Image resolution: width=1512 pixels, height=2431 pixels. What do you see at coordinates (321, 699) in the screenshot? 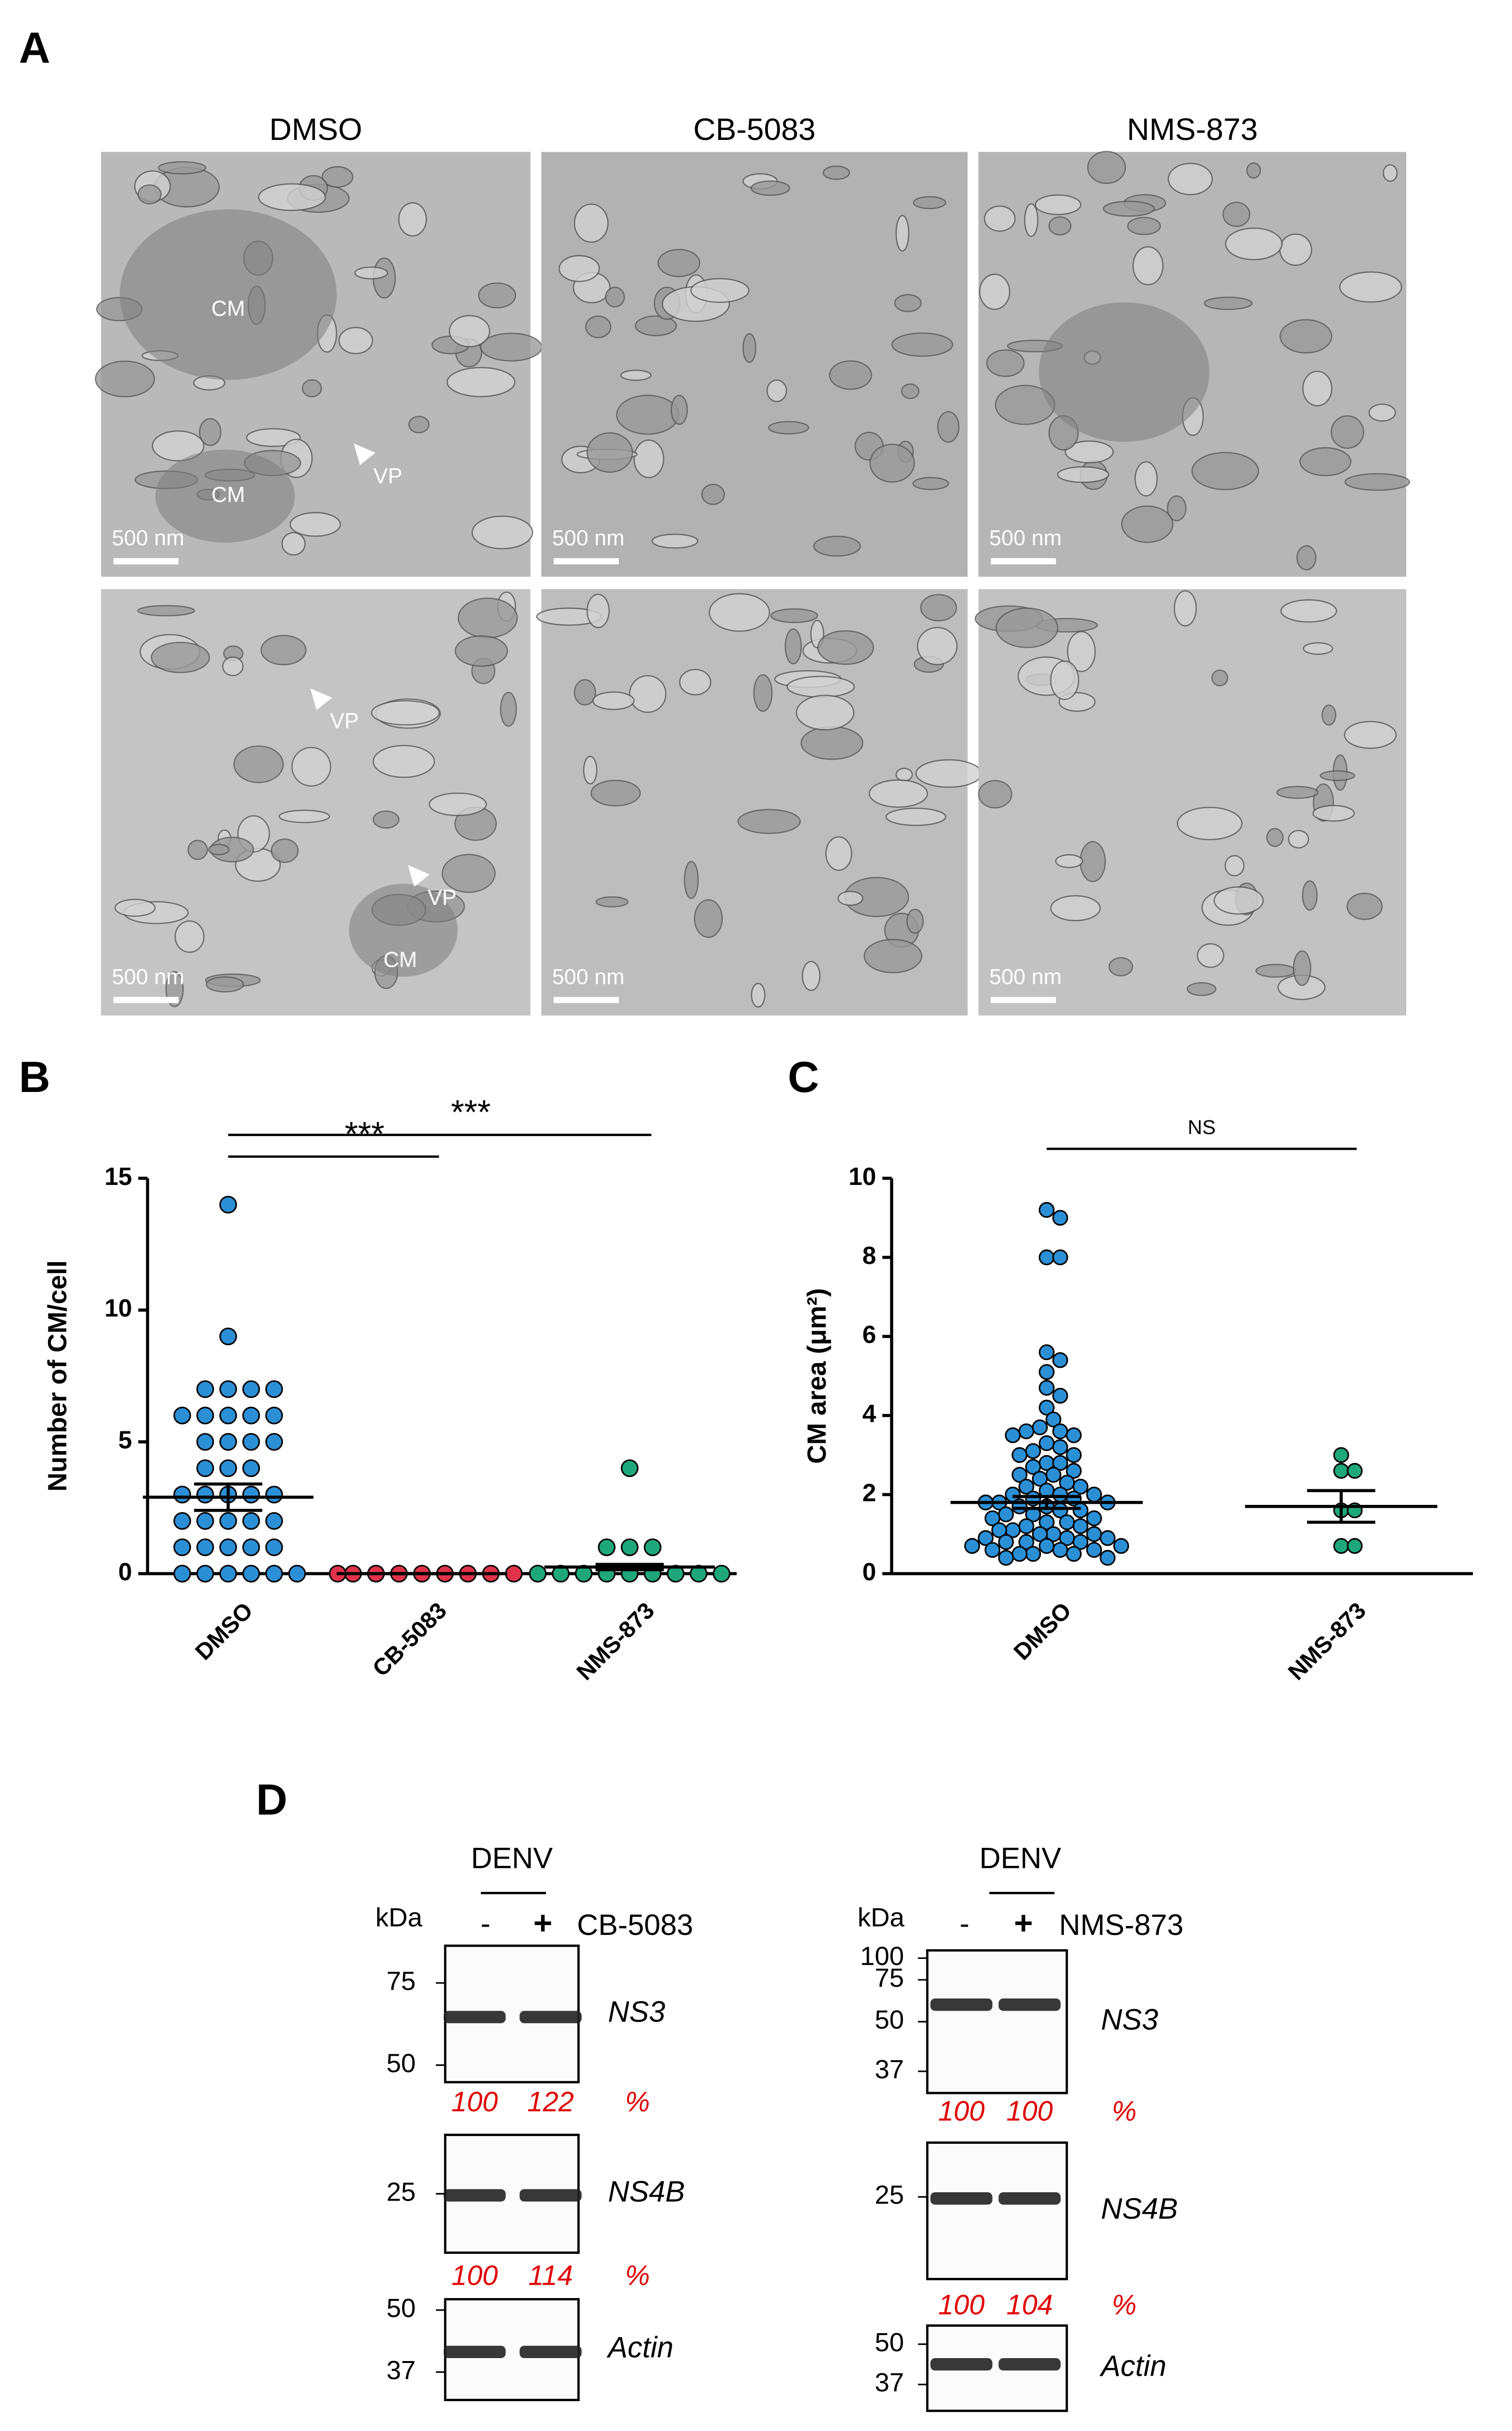
I see `arrowhead` at bounding box center [321, 699].